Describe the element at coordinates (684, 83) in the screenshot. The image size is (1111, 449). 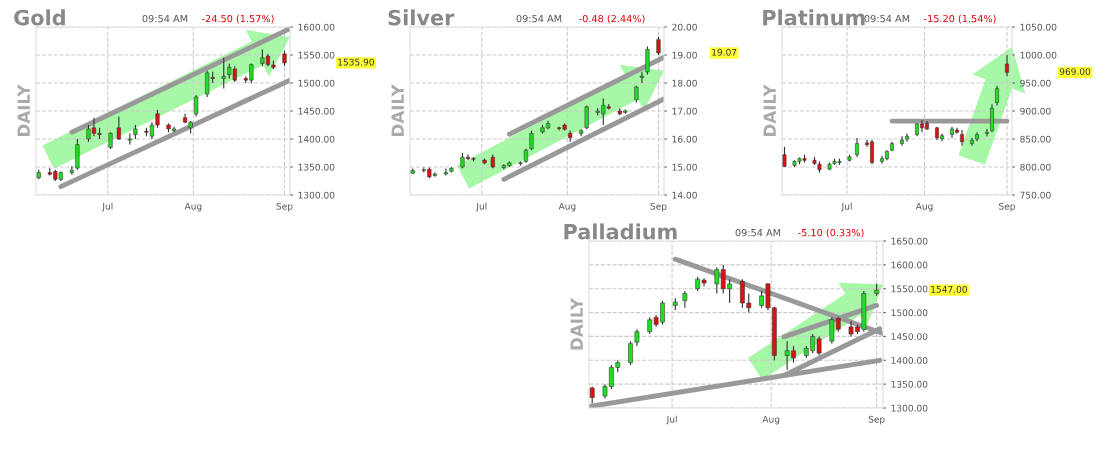
I see `y-tick-label: 18.00` at that location.